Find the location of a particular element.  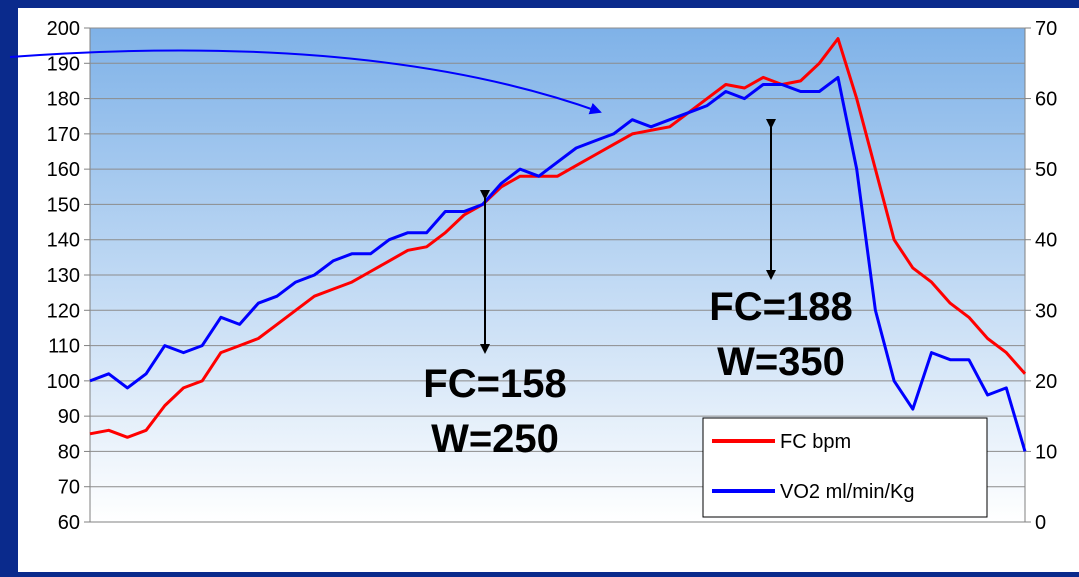

left-tick-label: 70 is located at coordinates (69, 488).